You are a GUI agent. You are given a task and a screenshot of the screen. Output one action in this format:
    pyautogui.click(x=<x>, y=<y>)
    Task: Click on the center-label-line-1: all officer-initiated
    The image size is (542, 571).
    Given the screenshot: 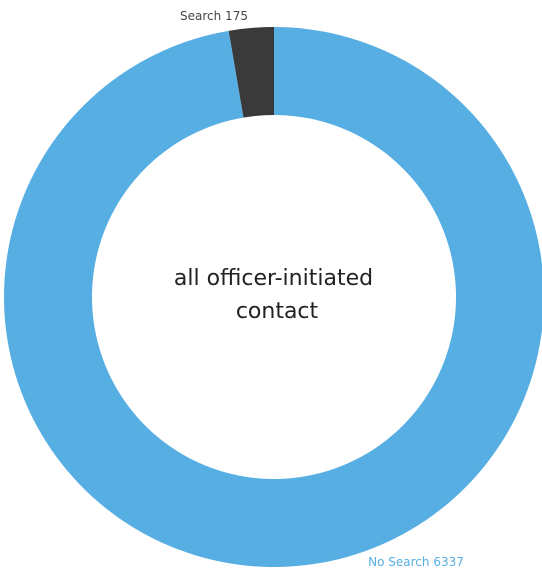 What is the action you would take?
    pyautogui.click(x=273, y=278)
    